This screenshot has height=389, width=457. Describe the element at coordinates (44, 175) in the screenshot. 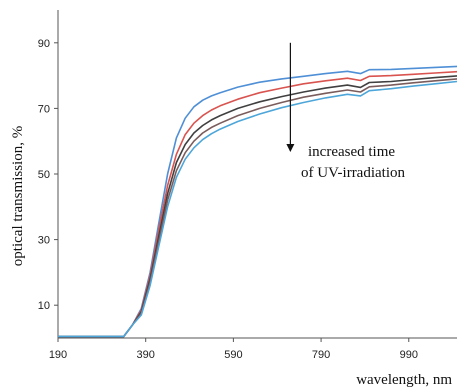

I see `y-tick-label: 50` at that location.